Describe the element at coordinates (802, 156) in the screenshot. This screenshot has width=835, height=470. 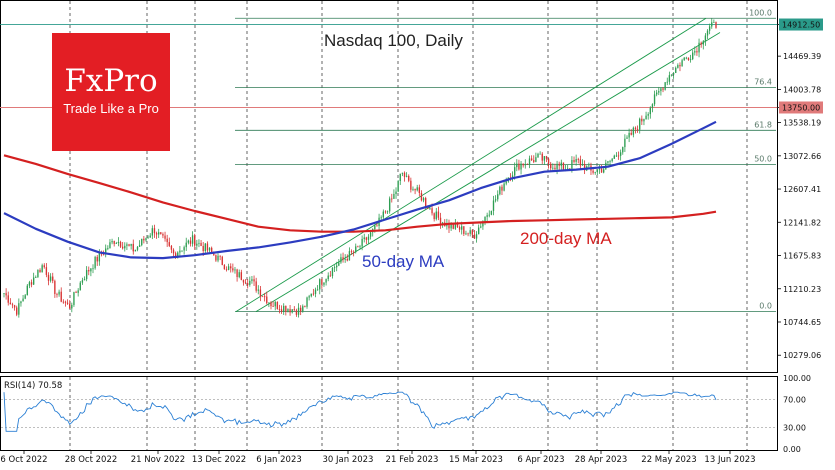
I see `y-tick-label: 13072.66` at that location.